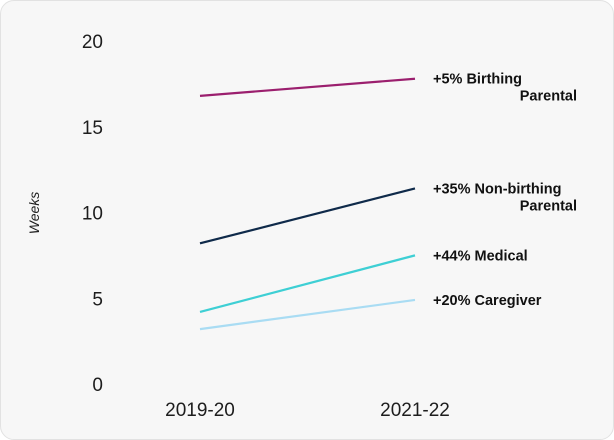 This screenshot has width=614, height=440. I want to click on y-axis-label: Weeks, so click(34, 213).